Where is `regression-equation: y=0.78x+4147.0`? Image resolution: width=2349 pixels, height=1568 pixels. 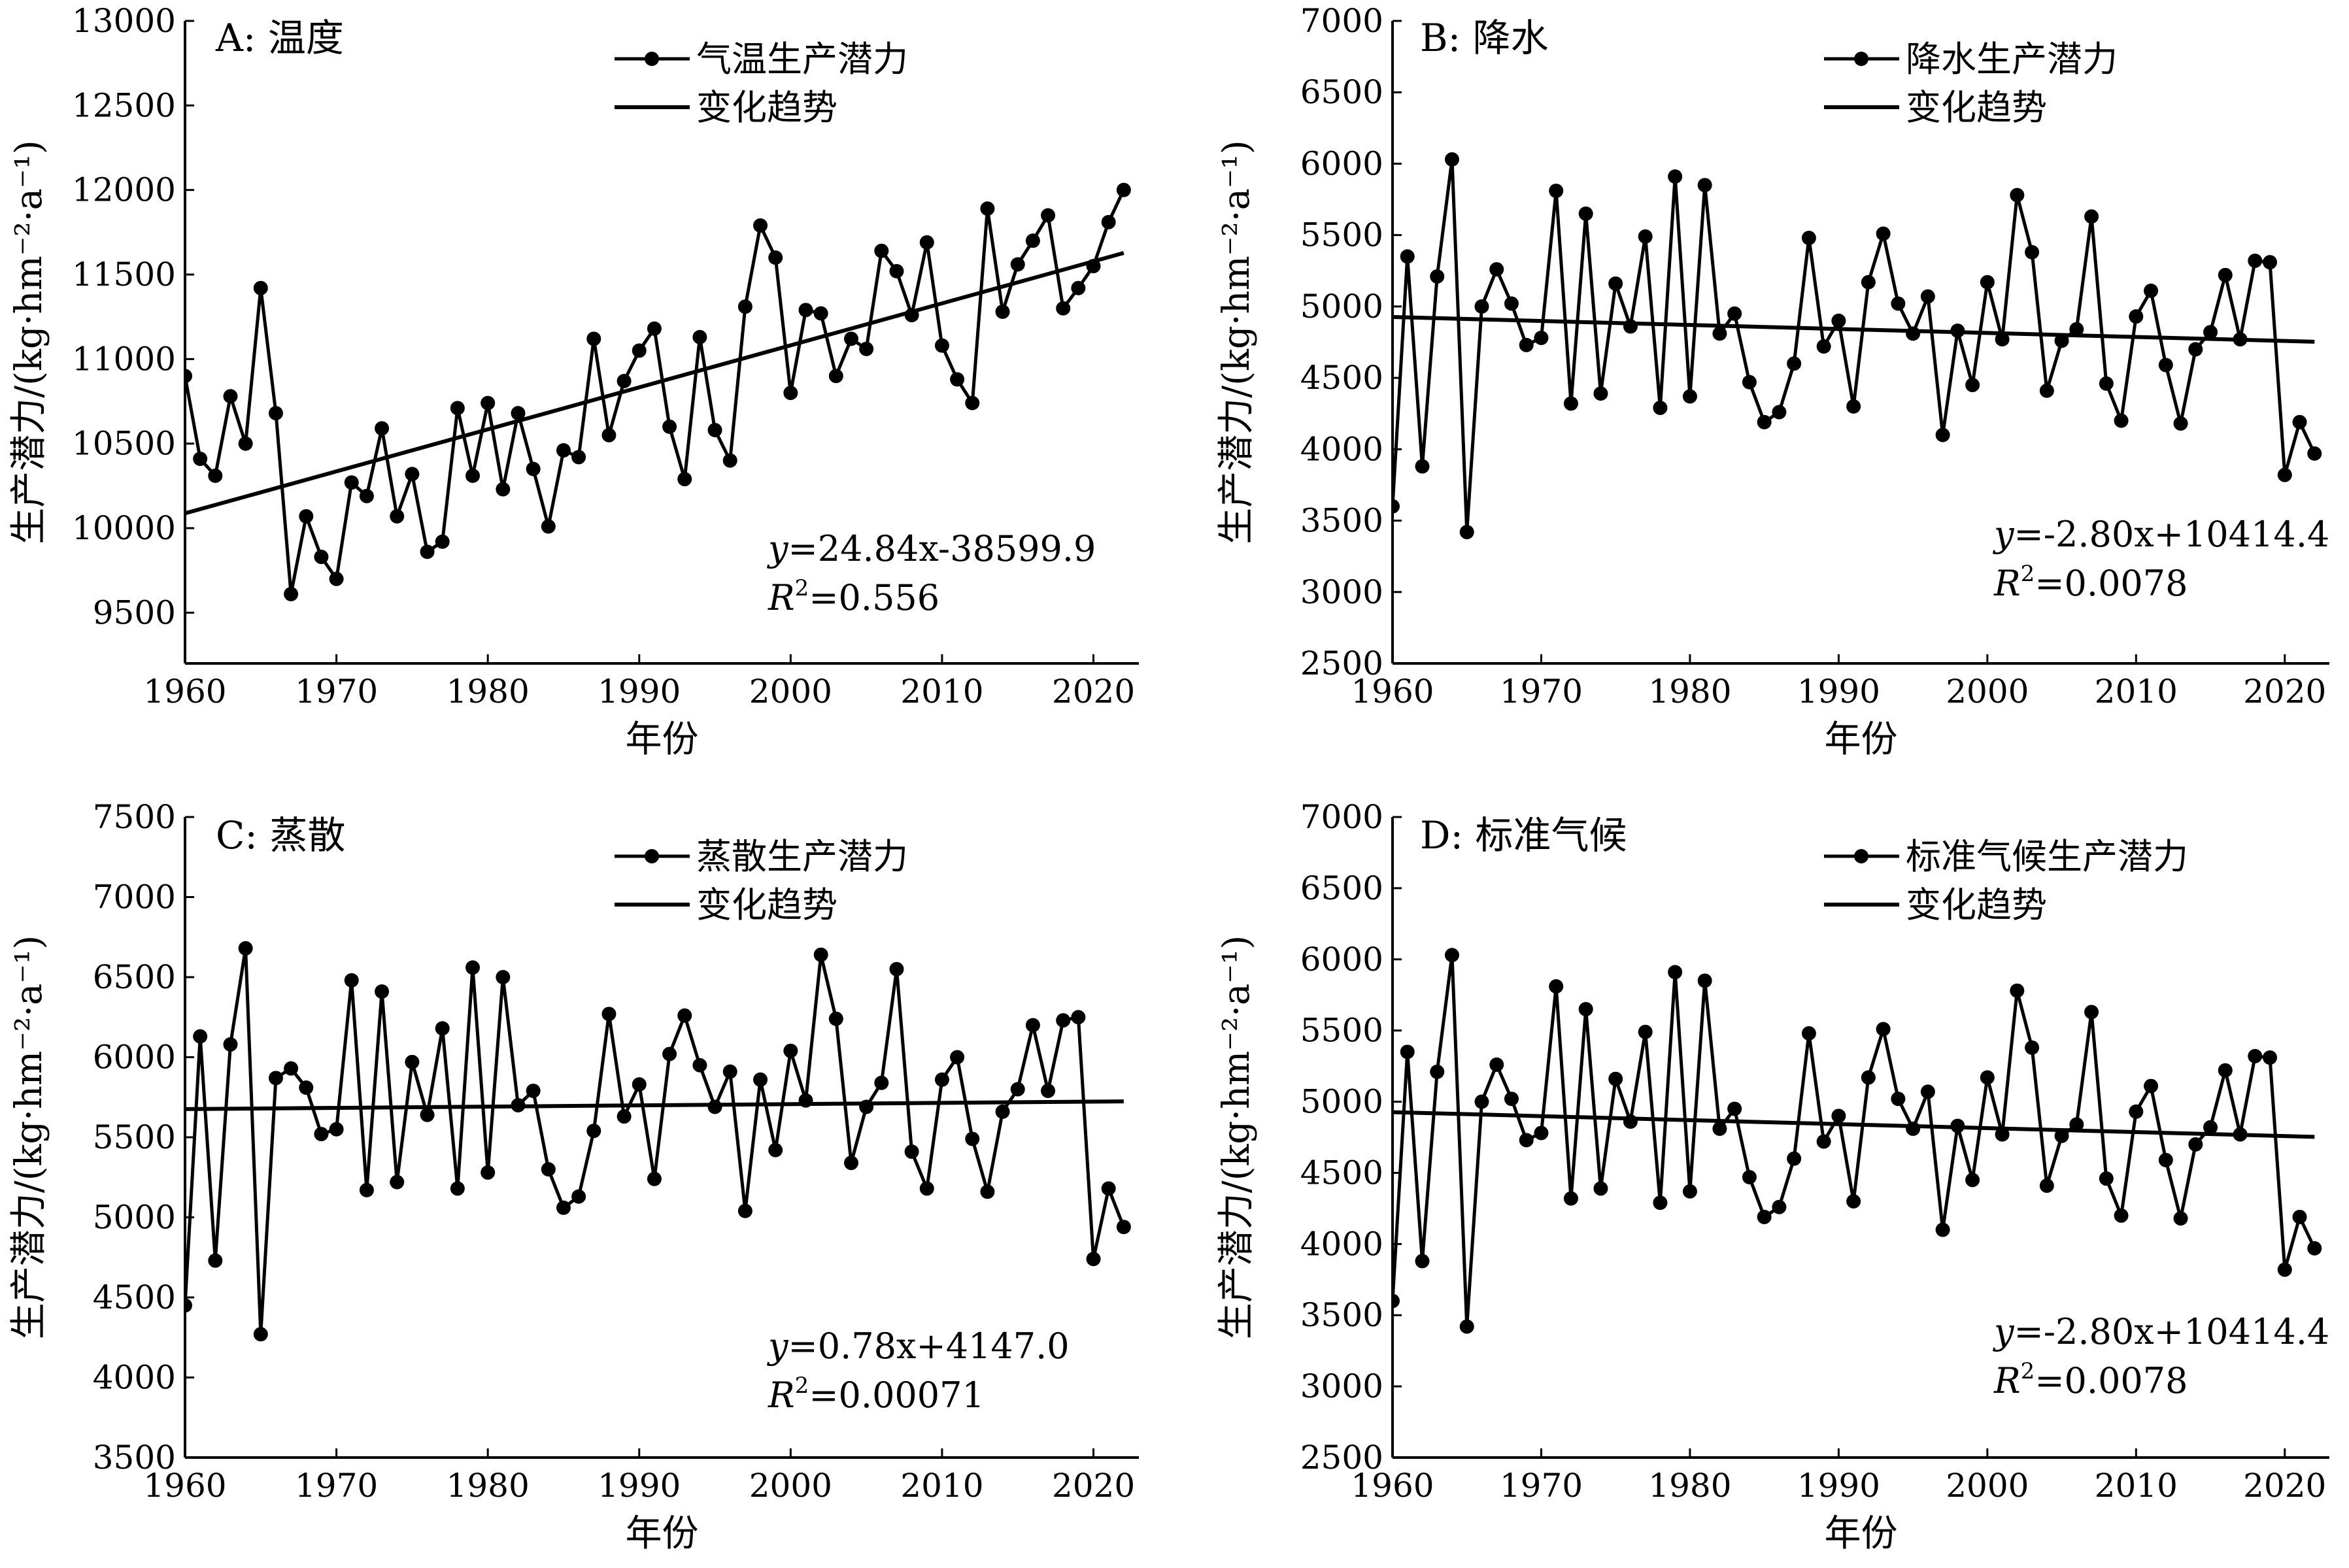 regression-equation: y=0.78x+4147.0 is located at coordinates (918, 1346).